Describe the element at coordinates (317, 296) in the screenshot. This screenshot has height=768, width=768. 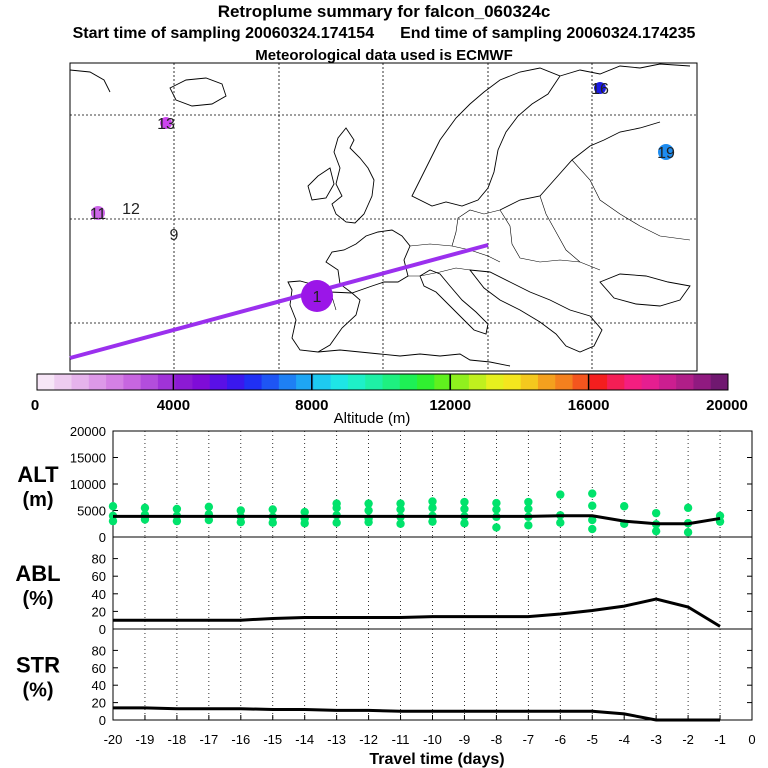
I see `plume-marker-1: 1` at that location.